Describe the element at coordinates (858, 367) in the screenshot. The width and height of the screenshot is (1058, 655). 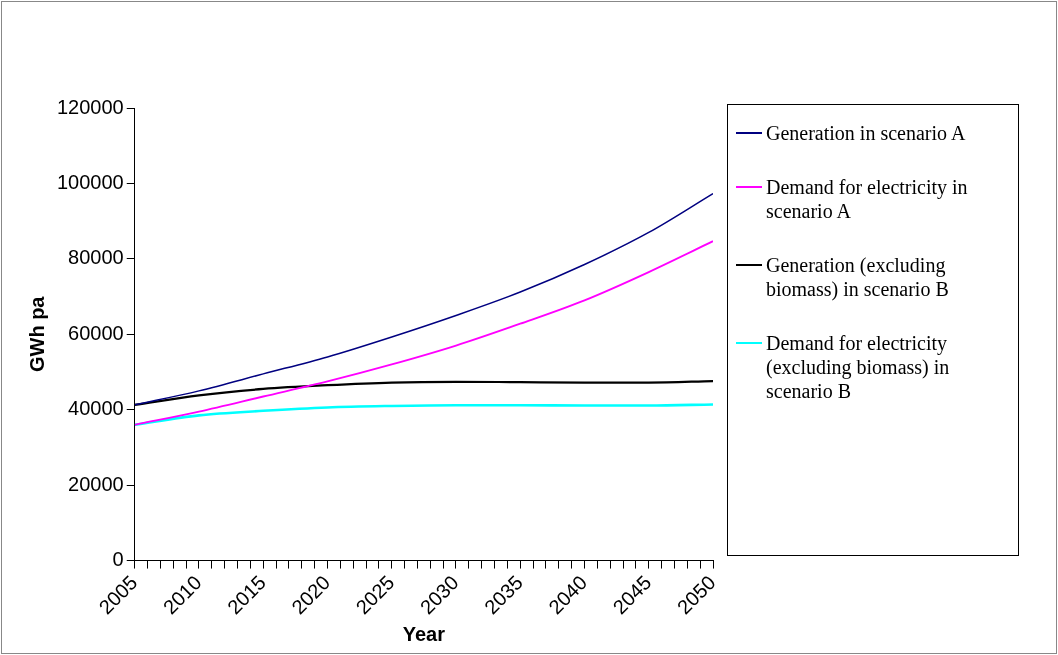
I see `legend-label: Demand for electricity (excluding biomass) in scenario B` at that location.